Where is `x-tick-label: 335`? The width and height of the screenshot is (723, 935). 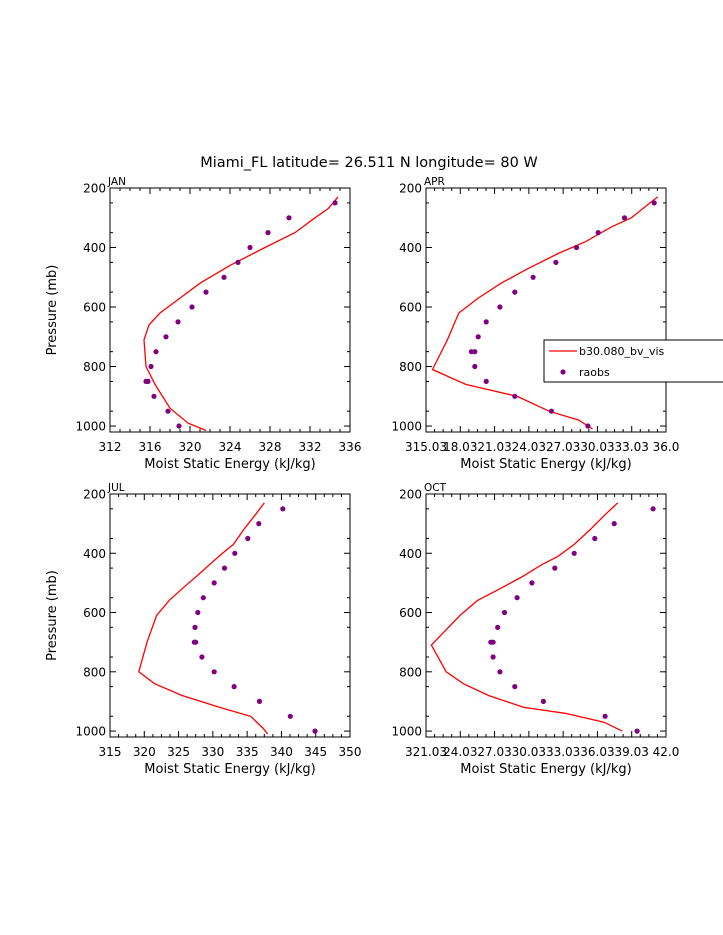
x-tick-label: 335 is located at coordinates (247, 752).